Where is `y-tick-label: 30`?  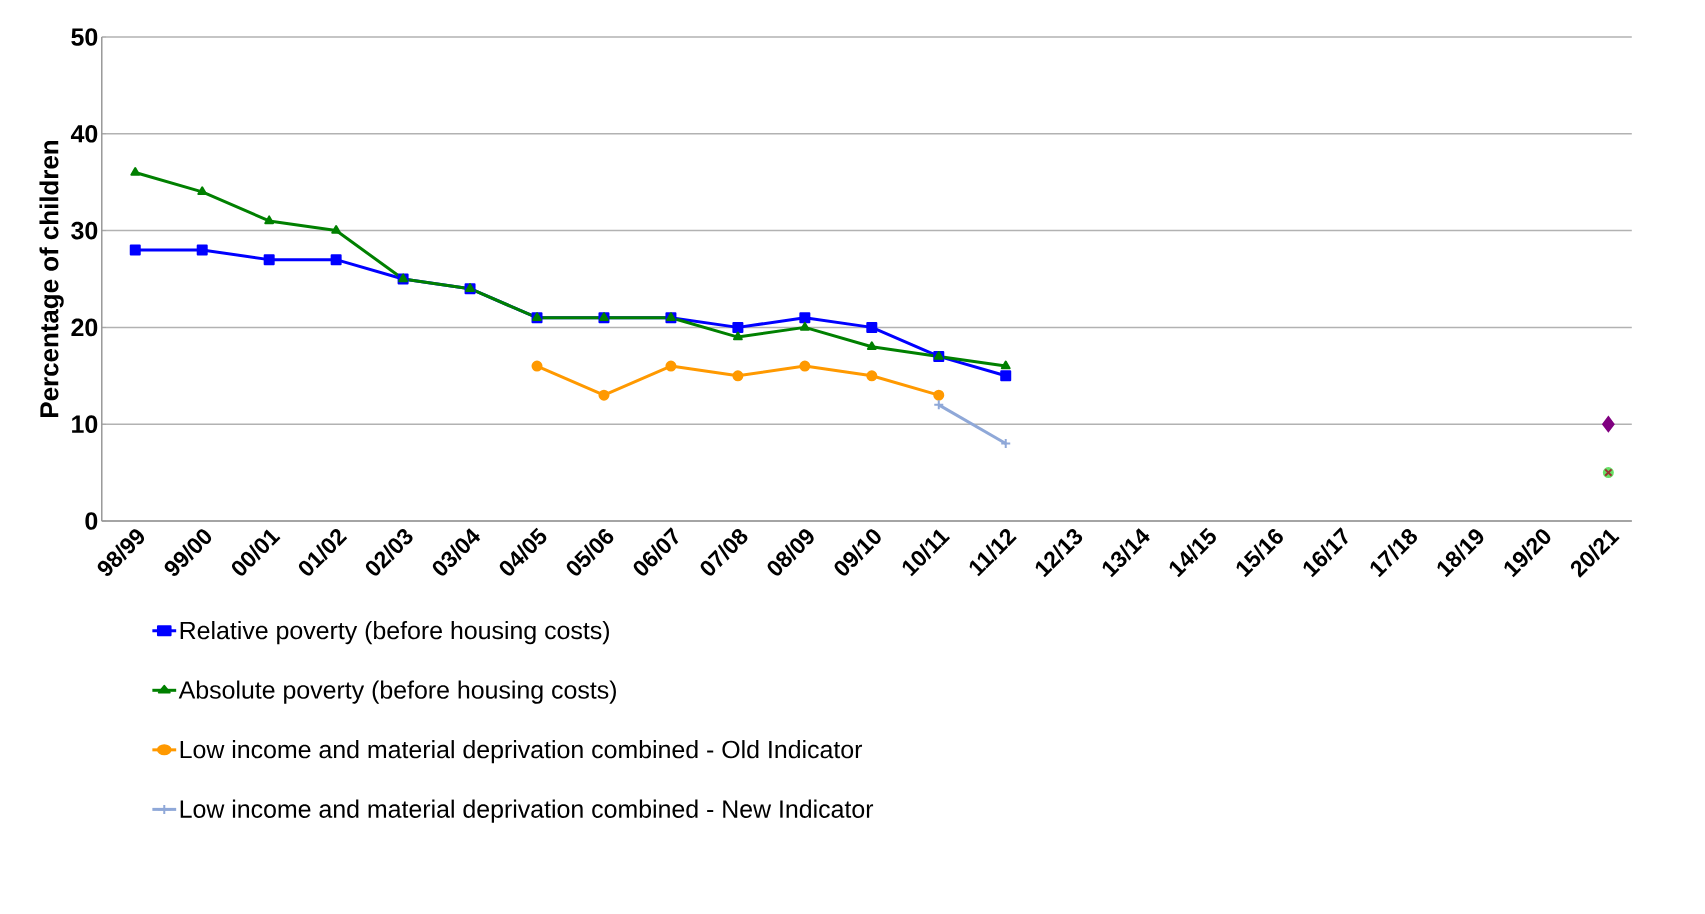
y-tick-label: 30 is located at coordinates (84, 230).